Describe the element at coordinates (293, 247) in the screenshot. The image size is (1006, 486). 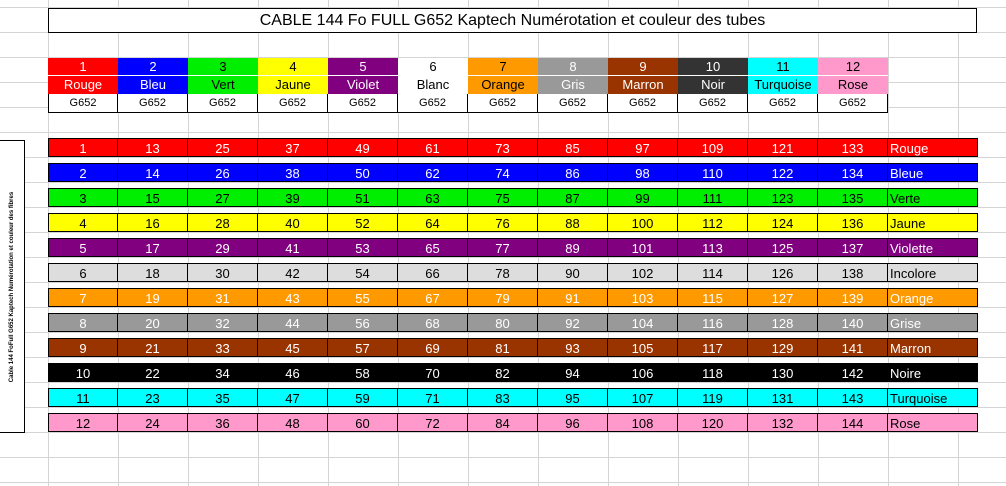
I see `fiber-number-cell: 41` at that location.